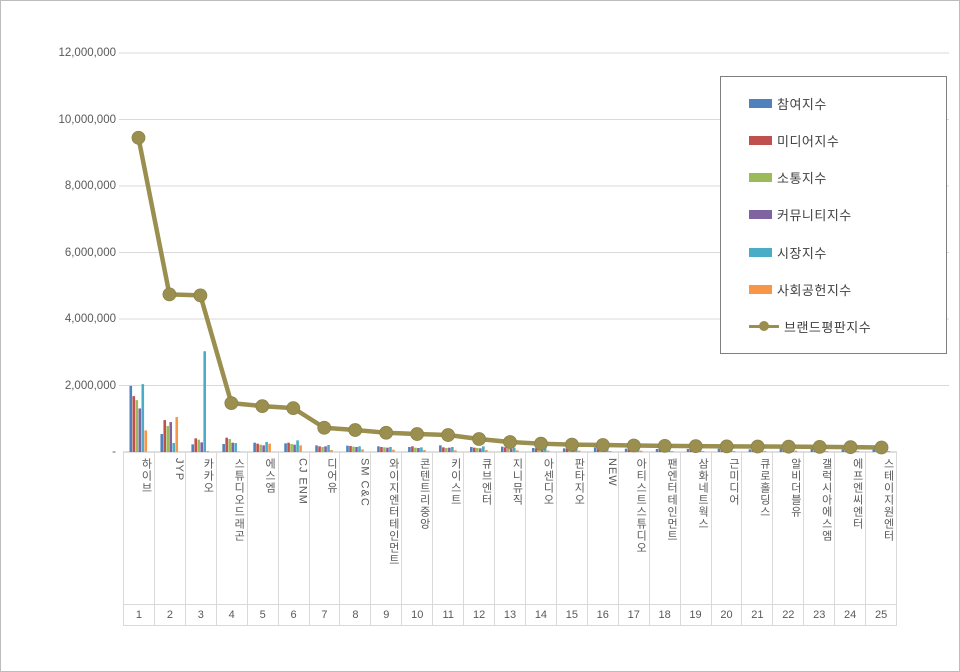 Image resolution: width=960 pixels, height=672 pixels. I want to click on bar-참여지수-7, so click(316, 448).